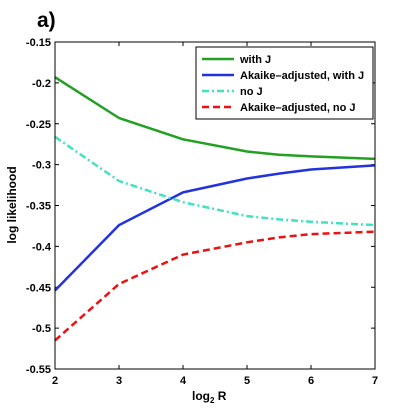 This screenshot has width=415, height=415. I want to click on x-tick-label: 3, so click(119, 381).